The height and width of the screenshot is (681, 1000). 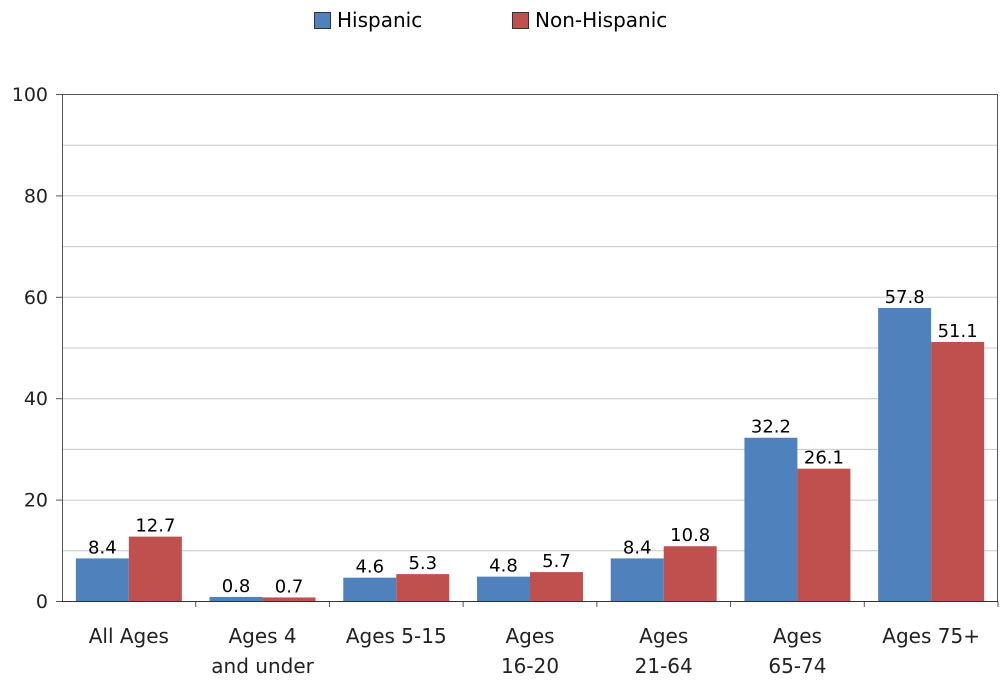 What do you see at coordinates (36, 399) in the screenshot?
I see `y-tick-label: 40` at bounding box center [36, 399].